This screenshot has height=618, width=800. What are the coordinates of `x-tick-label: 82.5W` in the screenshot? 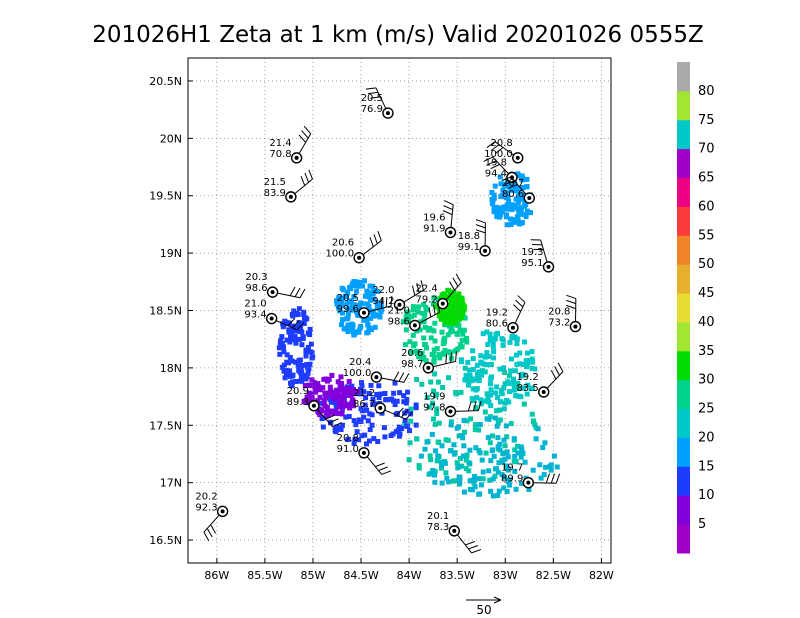 It's located at (553, 575).